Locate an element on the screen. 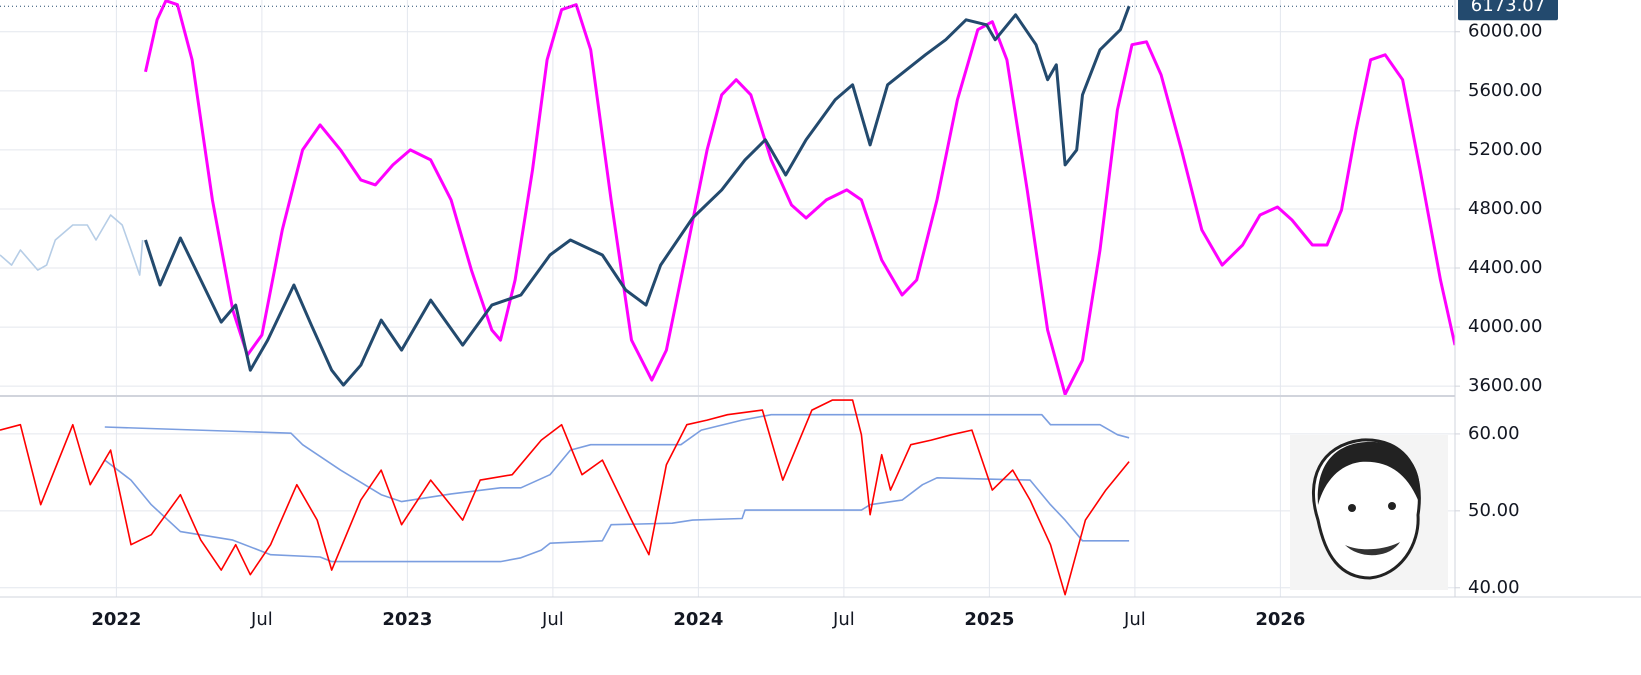 The image size is (1641, 675). y-tick-label: 50.00 is located at coordinates (1494, 510).